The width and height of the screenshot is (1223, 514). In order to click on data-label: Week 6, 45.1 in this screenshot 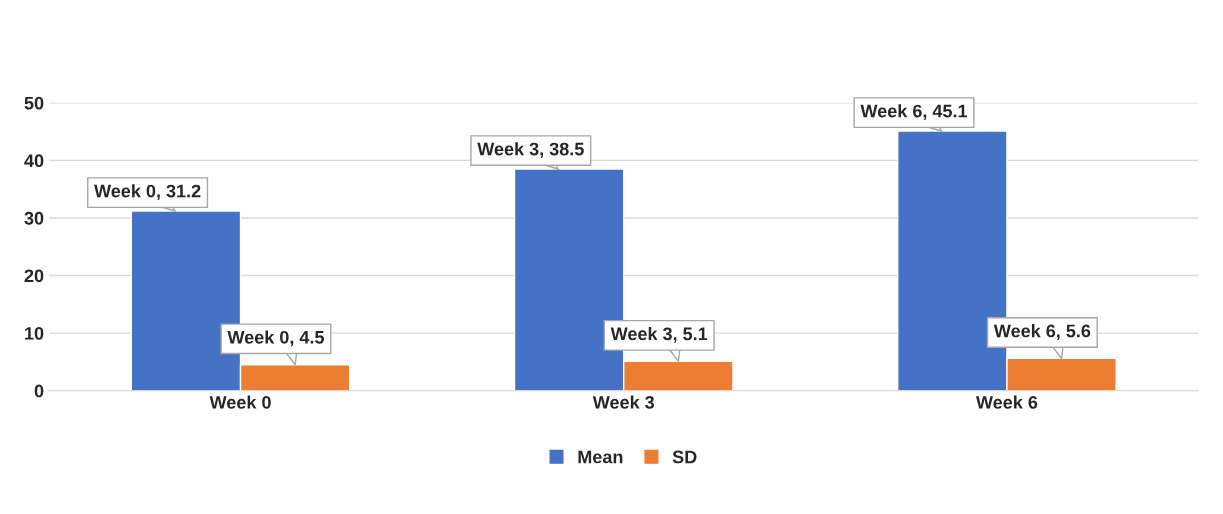, I will do `click(914, 112)`.